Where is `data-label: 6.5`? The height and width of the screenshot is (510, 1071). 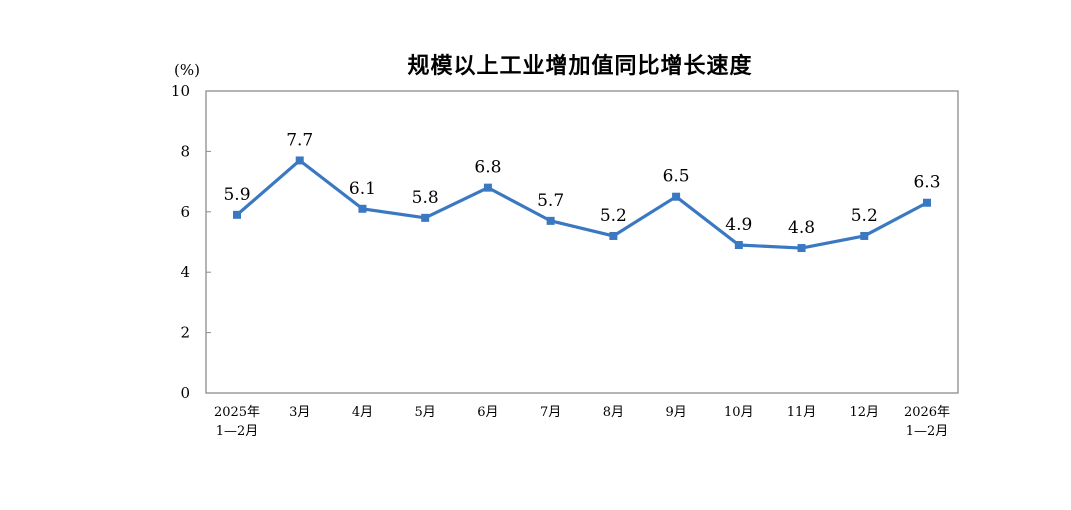
data-label: 6.5 is located at coordinates (676, 177).